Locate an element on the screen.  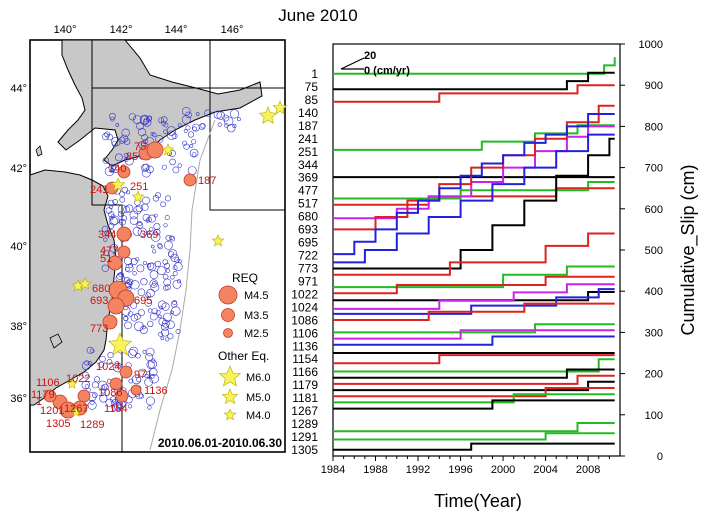
site-label: 1181 is located at coordinates (305, 398).